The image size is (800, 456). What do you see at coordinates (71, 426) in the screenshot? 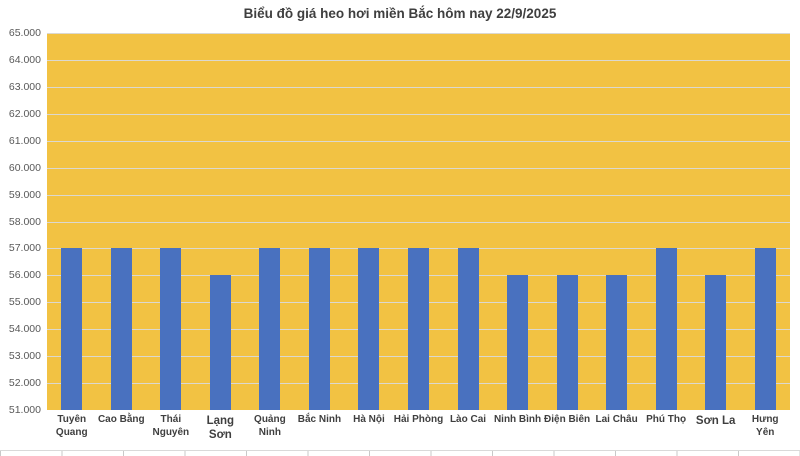
I see `x-category-label: Tuyên Quang` at bounding box center [71, 426].